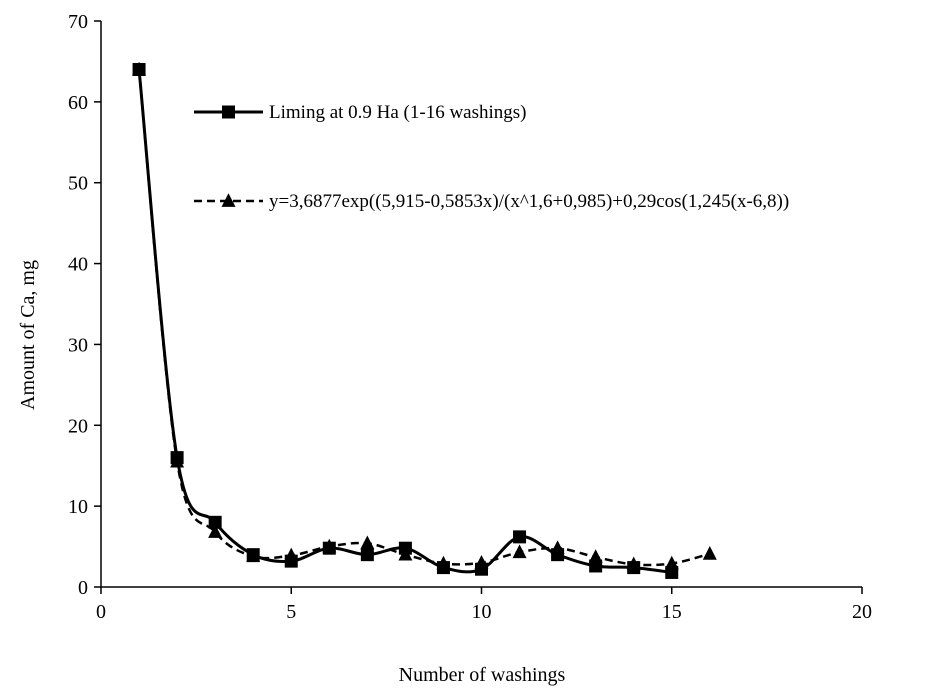 The width and height of the screenshot is (927, 695). I want to click on x-tick-label: 0, so click(101, 612).